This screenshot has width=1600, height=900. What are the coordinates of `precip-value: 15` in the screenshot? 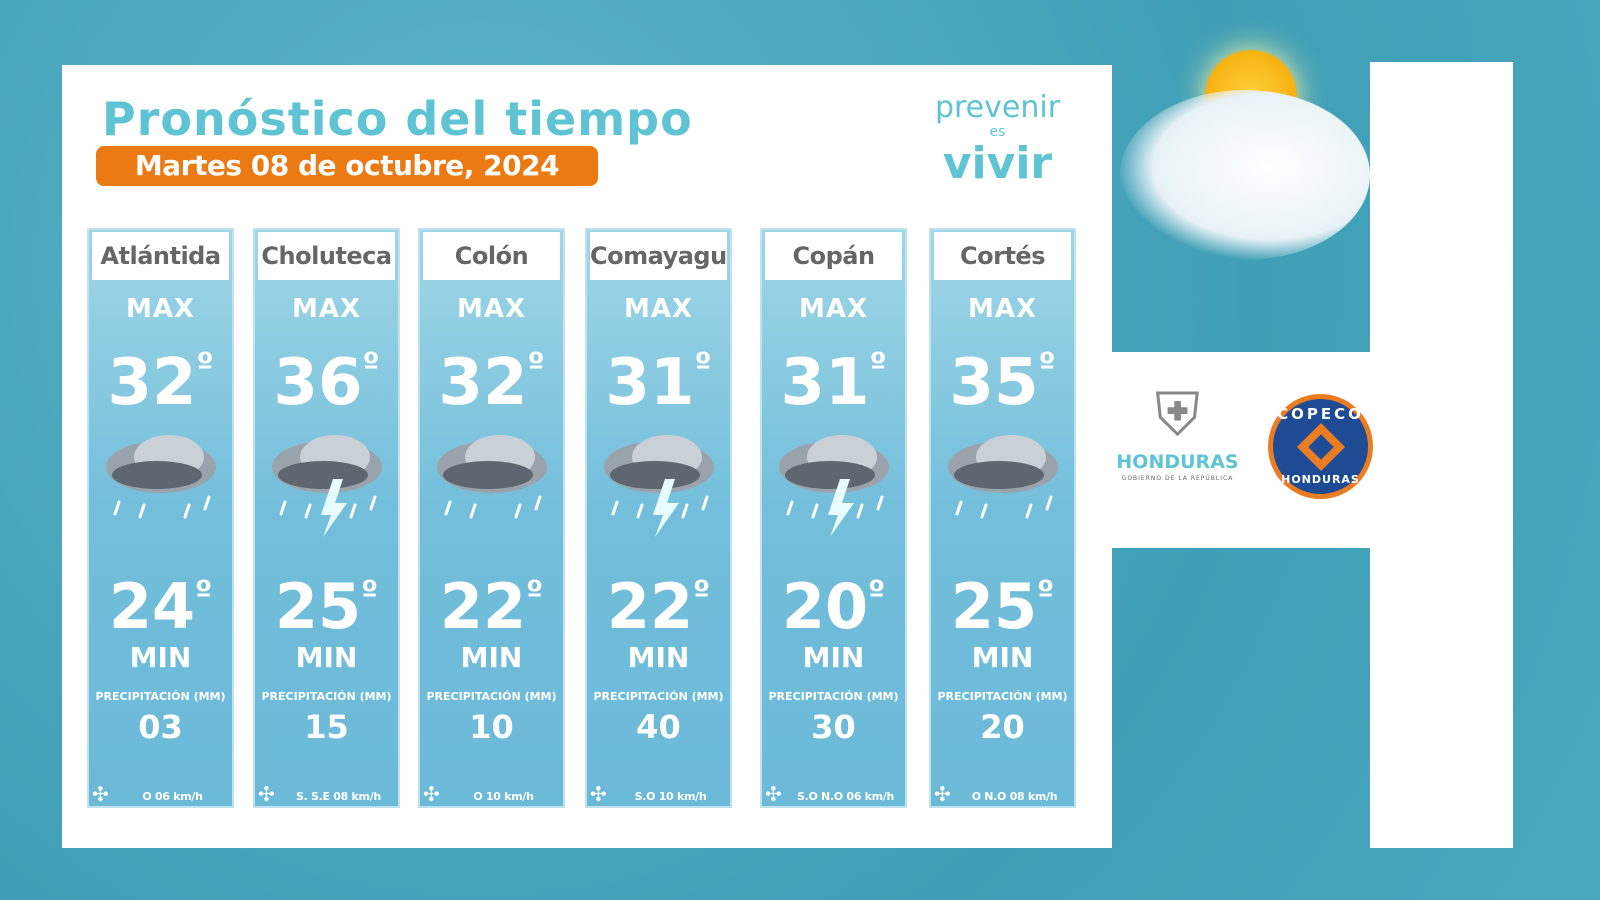 It's located at (326, 727).